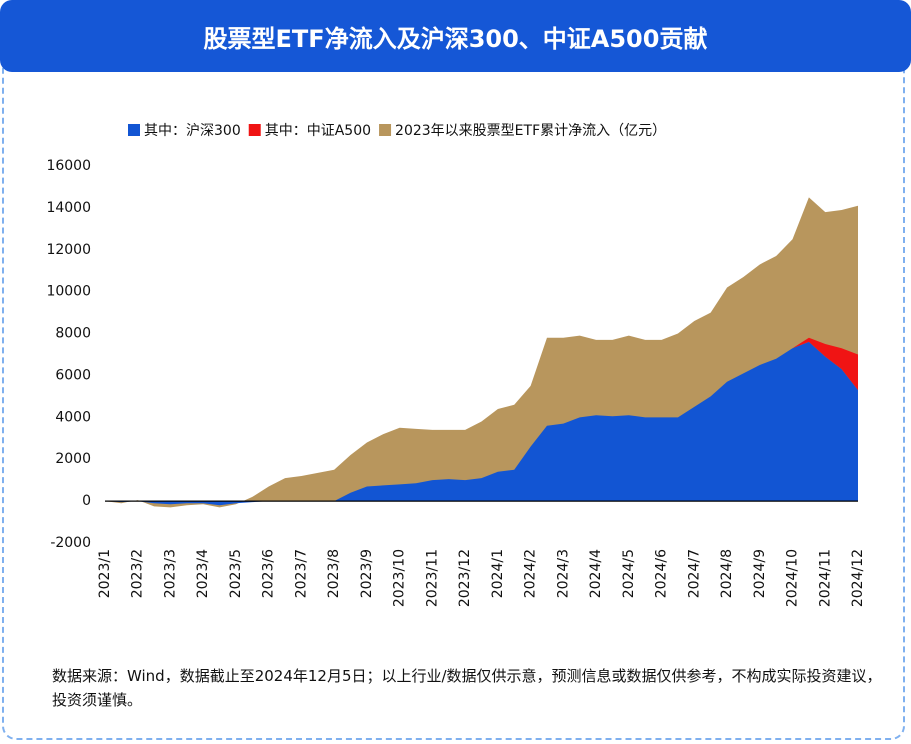 This screenshot has width=911, height=744. Describe the element at coordinates (68, 208) in the screenshot. I see `y-tick-label: 14000` at that location.